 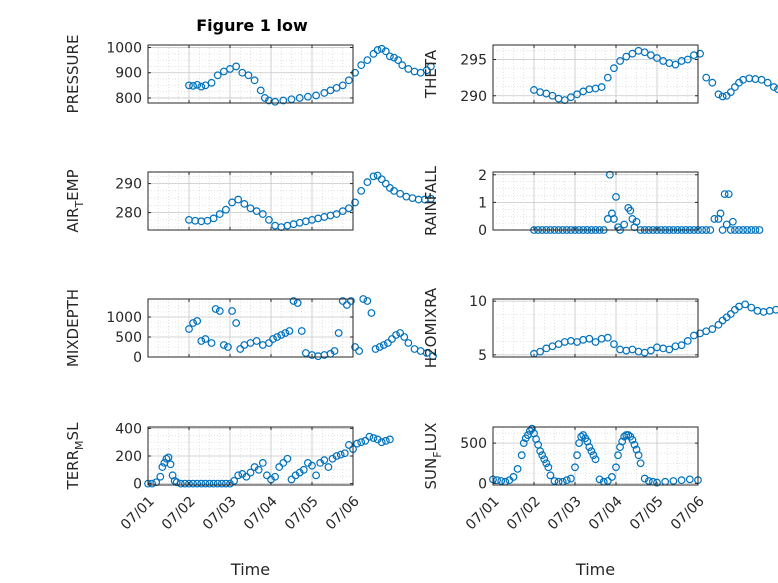 I want to click on y-tick-label: 0, so click(x=137, y=485).